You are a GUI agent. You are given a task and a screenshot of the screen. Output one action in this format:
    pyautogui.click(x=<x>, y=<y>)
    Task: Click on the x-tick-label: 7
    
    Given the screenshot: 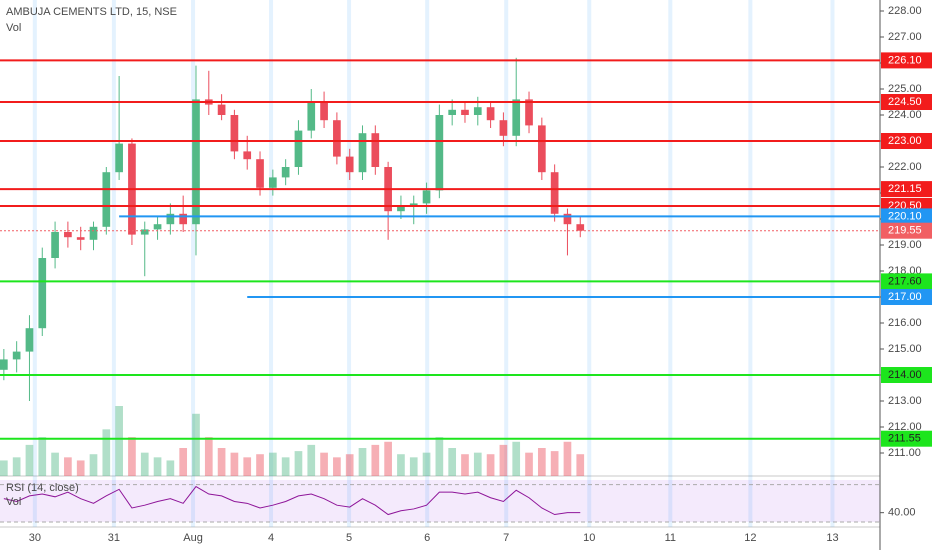 What is the action you would take?
    pyautogui.click(x=506, y=538)
    